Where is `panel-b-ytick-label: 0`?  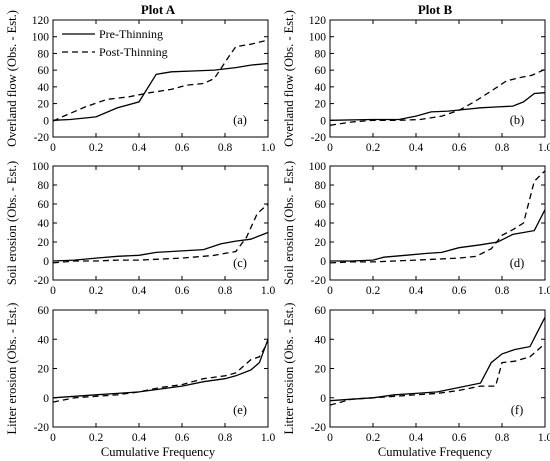
panel-b-ytick-label: 0 is located at coordinates (323, 121).